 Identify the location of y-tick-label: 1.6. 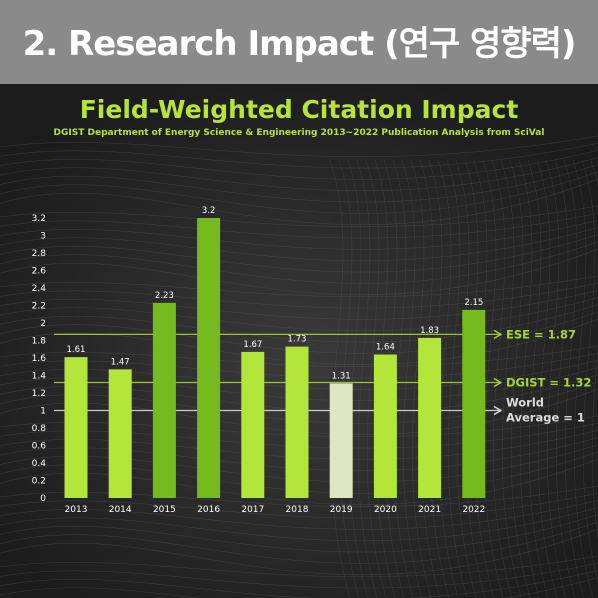
(39, 359).